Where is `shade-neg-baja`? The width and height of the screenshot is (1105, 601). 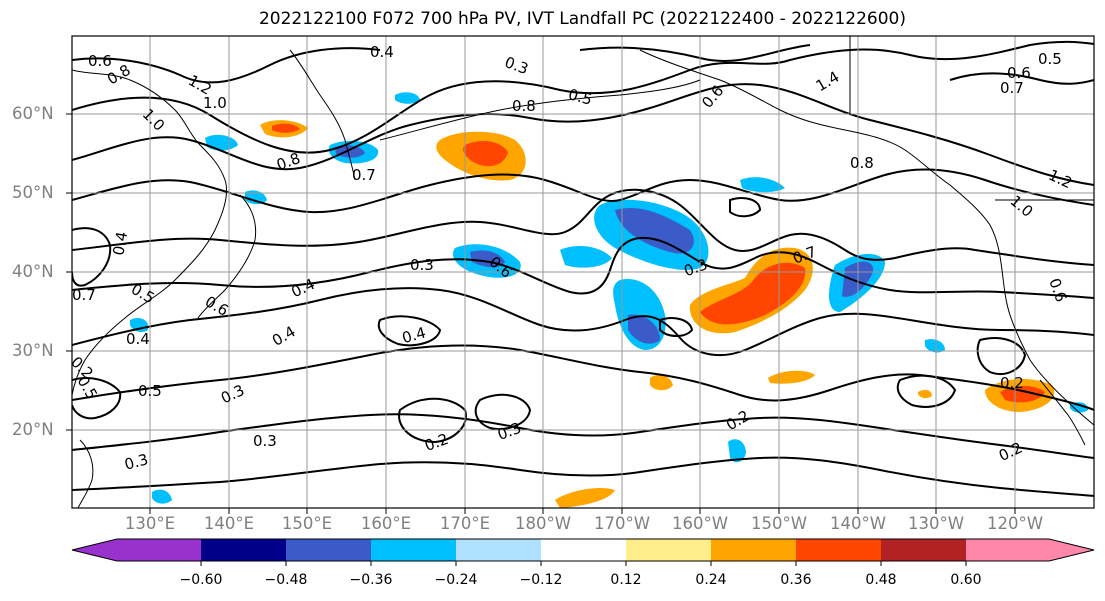
shade-neg-baja is located at coordinates (1079, 407).